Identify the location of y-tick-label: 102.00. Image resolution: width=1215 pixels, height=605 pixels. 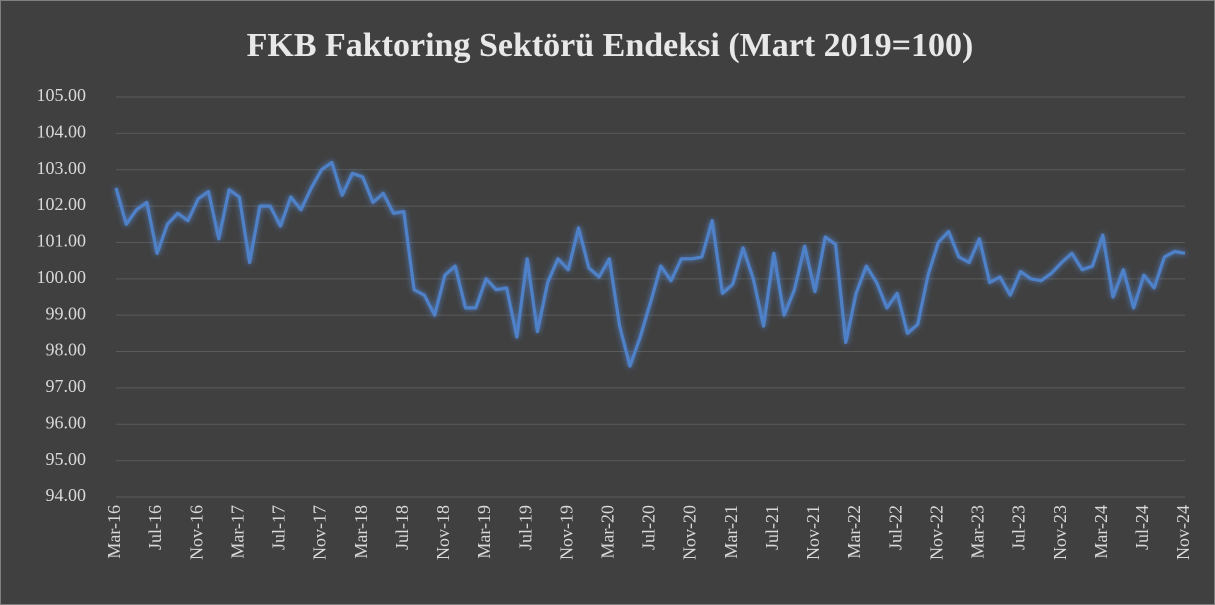
(62, 204).